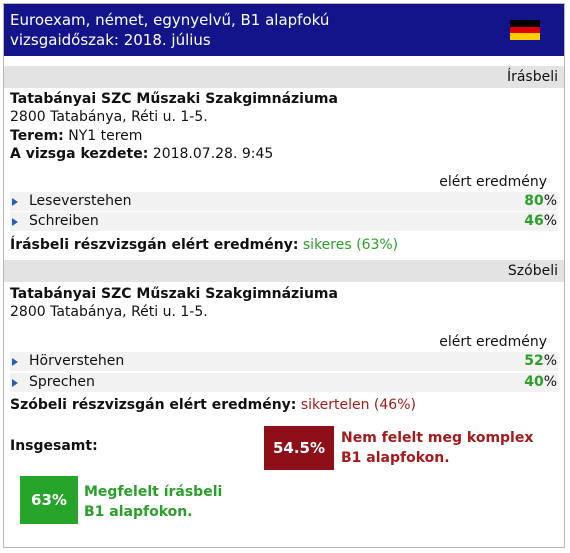 The height and width of the screenshot is (553, 570). Describe the element at coordinates (110, 40) in the screenshot. I see `exam-period: vizsgaidőszak: 2018. július` at that location.